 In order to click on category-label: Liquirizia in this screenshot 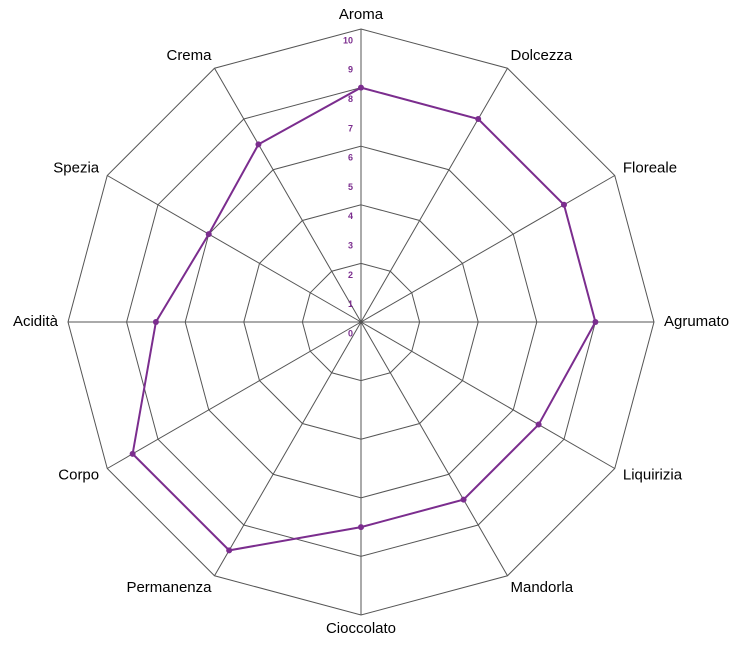, I will do `click(653, 474)`.